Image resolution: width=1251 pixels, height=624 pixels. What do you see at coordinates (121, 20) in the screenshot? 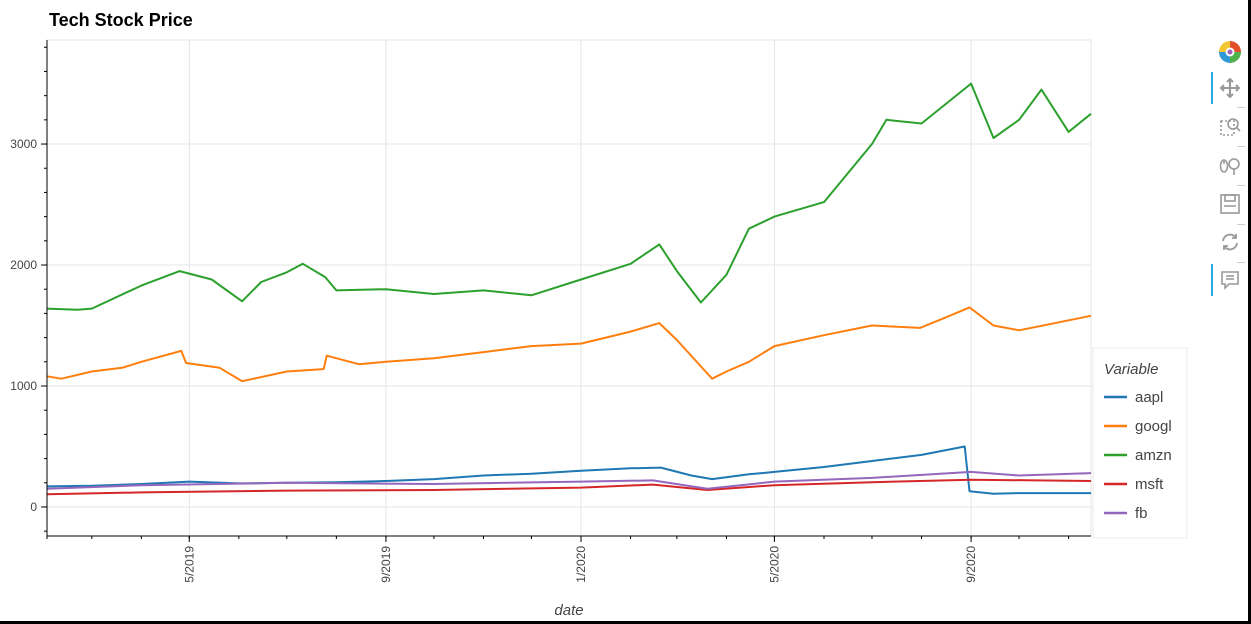
I see `chart-title: Tech Stock Price` at bounding box center [121, 20].